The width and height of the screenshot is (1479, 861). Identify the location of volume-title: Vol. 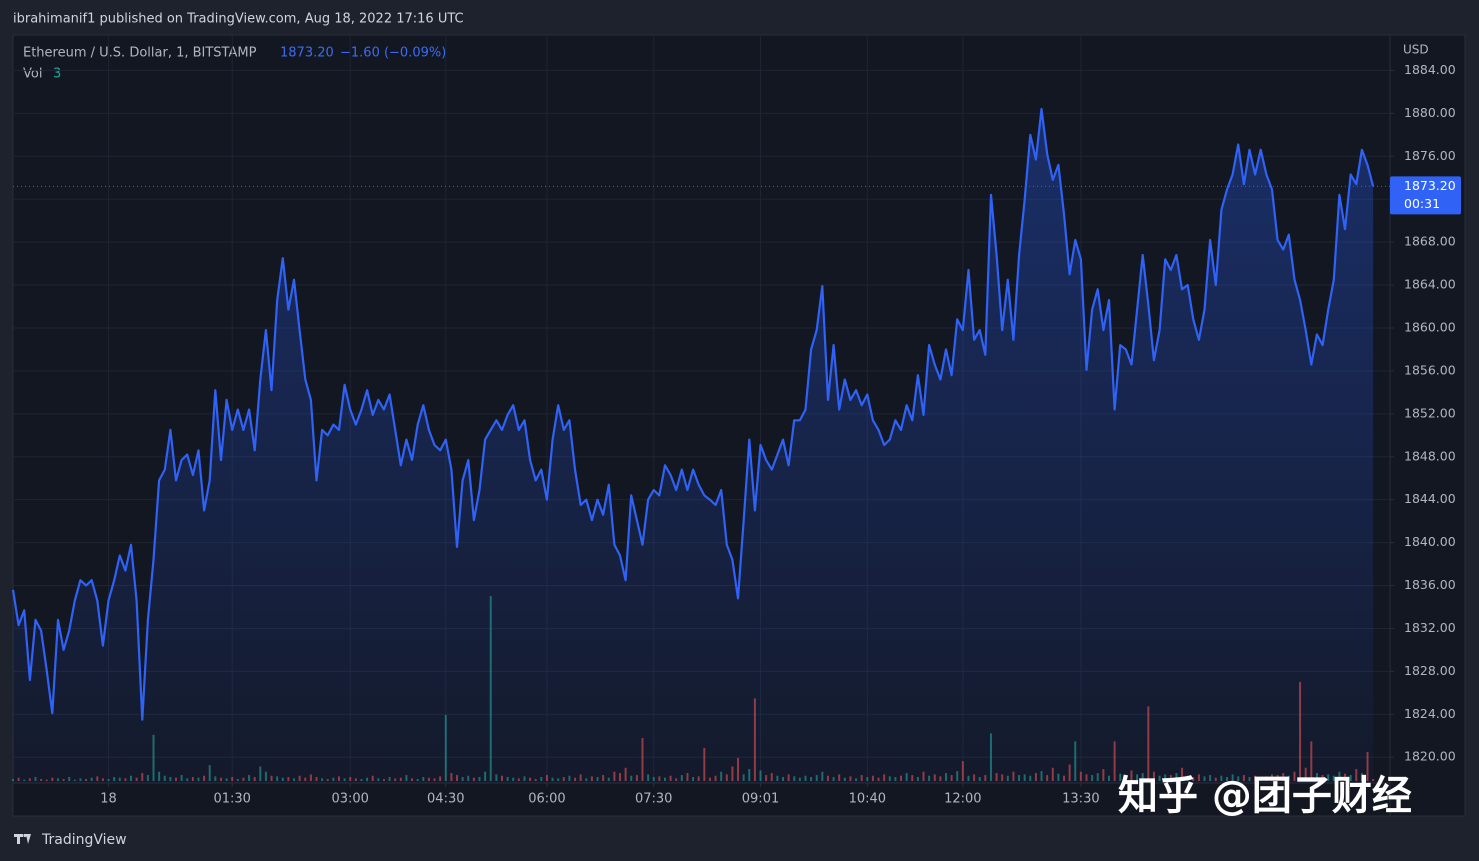
(32, 74).